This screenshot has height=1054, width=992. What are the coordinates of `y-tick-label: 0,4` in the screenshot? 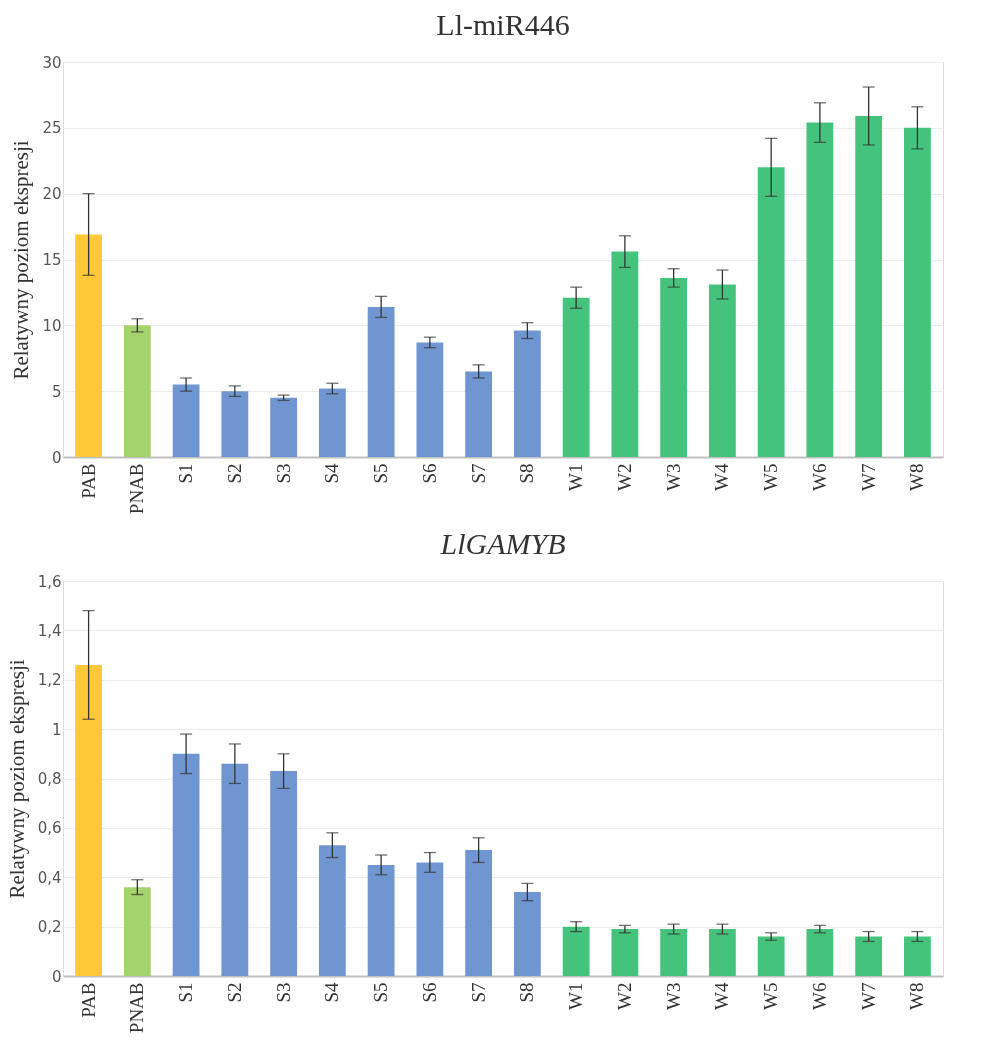 It's located at (49, 877).